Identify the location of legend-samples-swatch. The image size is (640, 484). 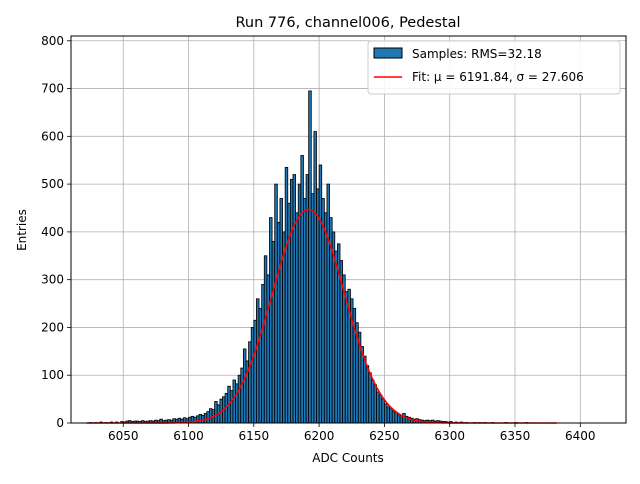
(388, 53).